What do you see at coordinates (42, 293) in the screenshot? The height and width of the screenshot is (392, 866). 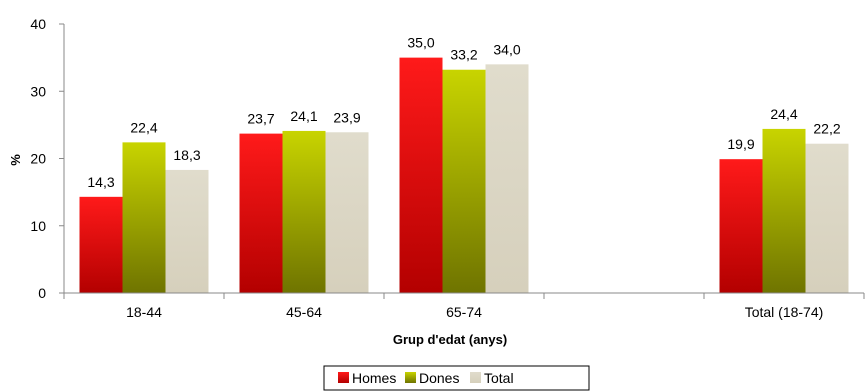 I see `y-tick-label: 0` at bounding box center [42, 293].